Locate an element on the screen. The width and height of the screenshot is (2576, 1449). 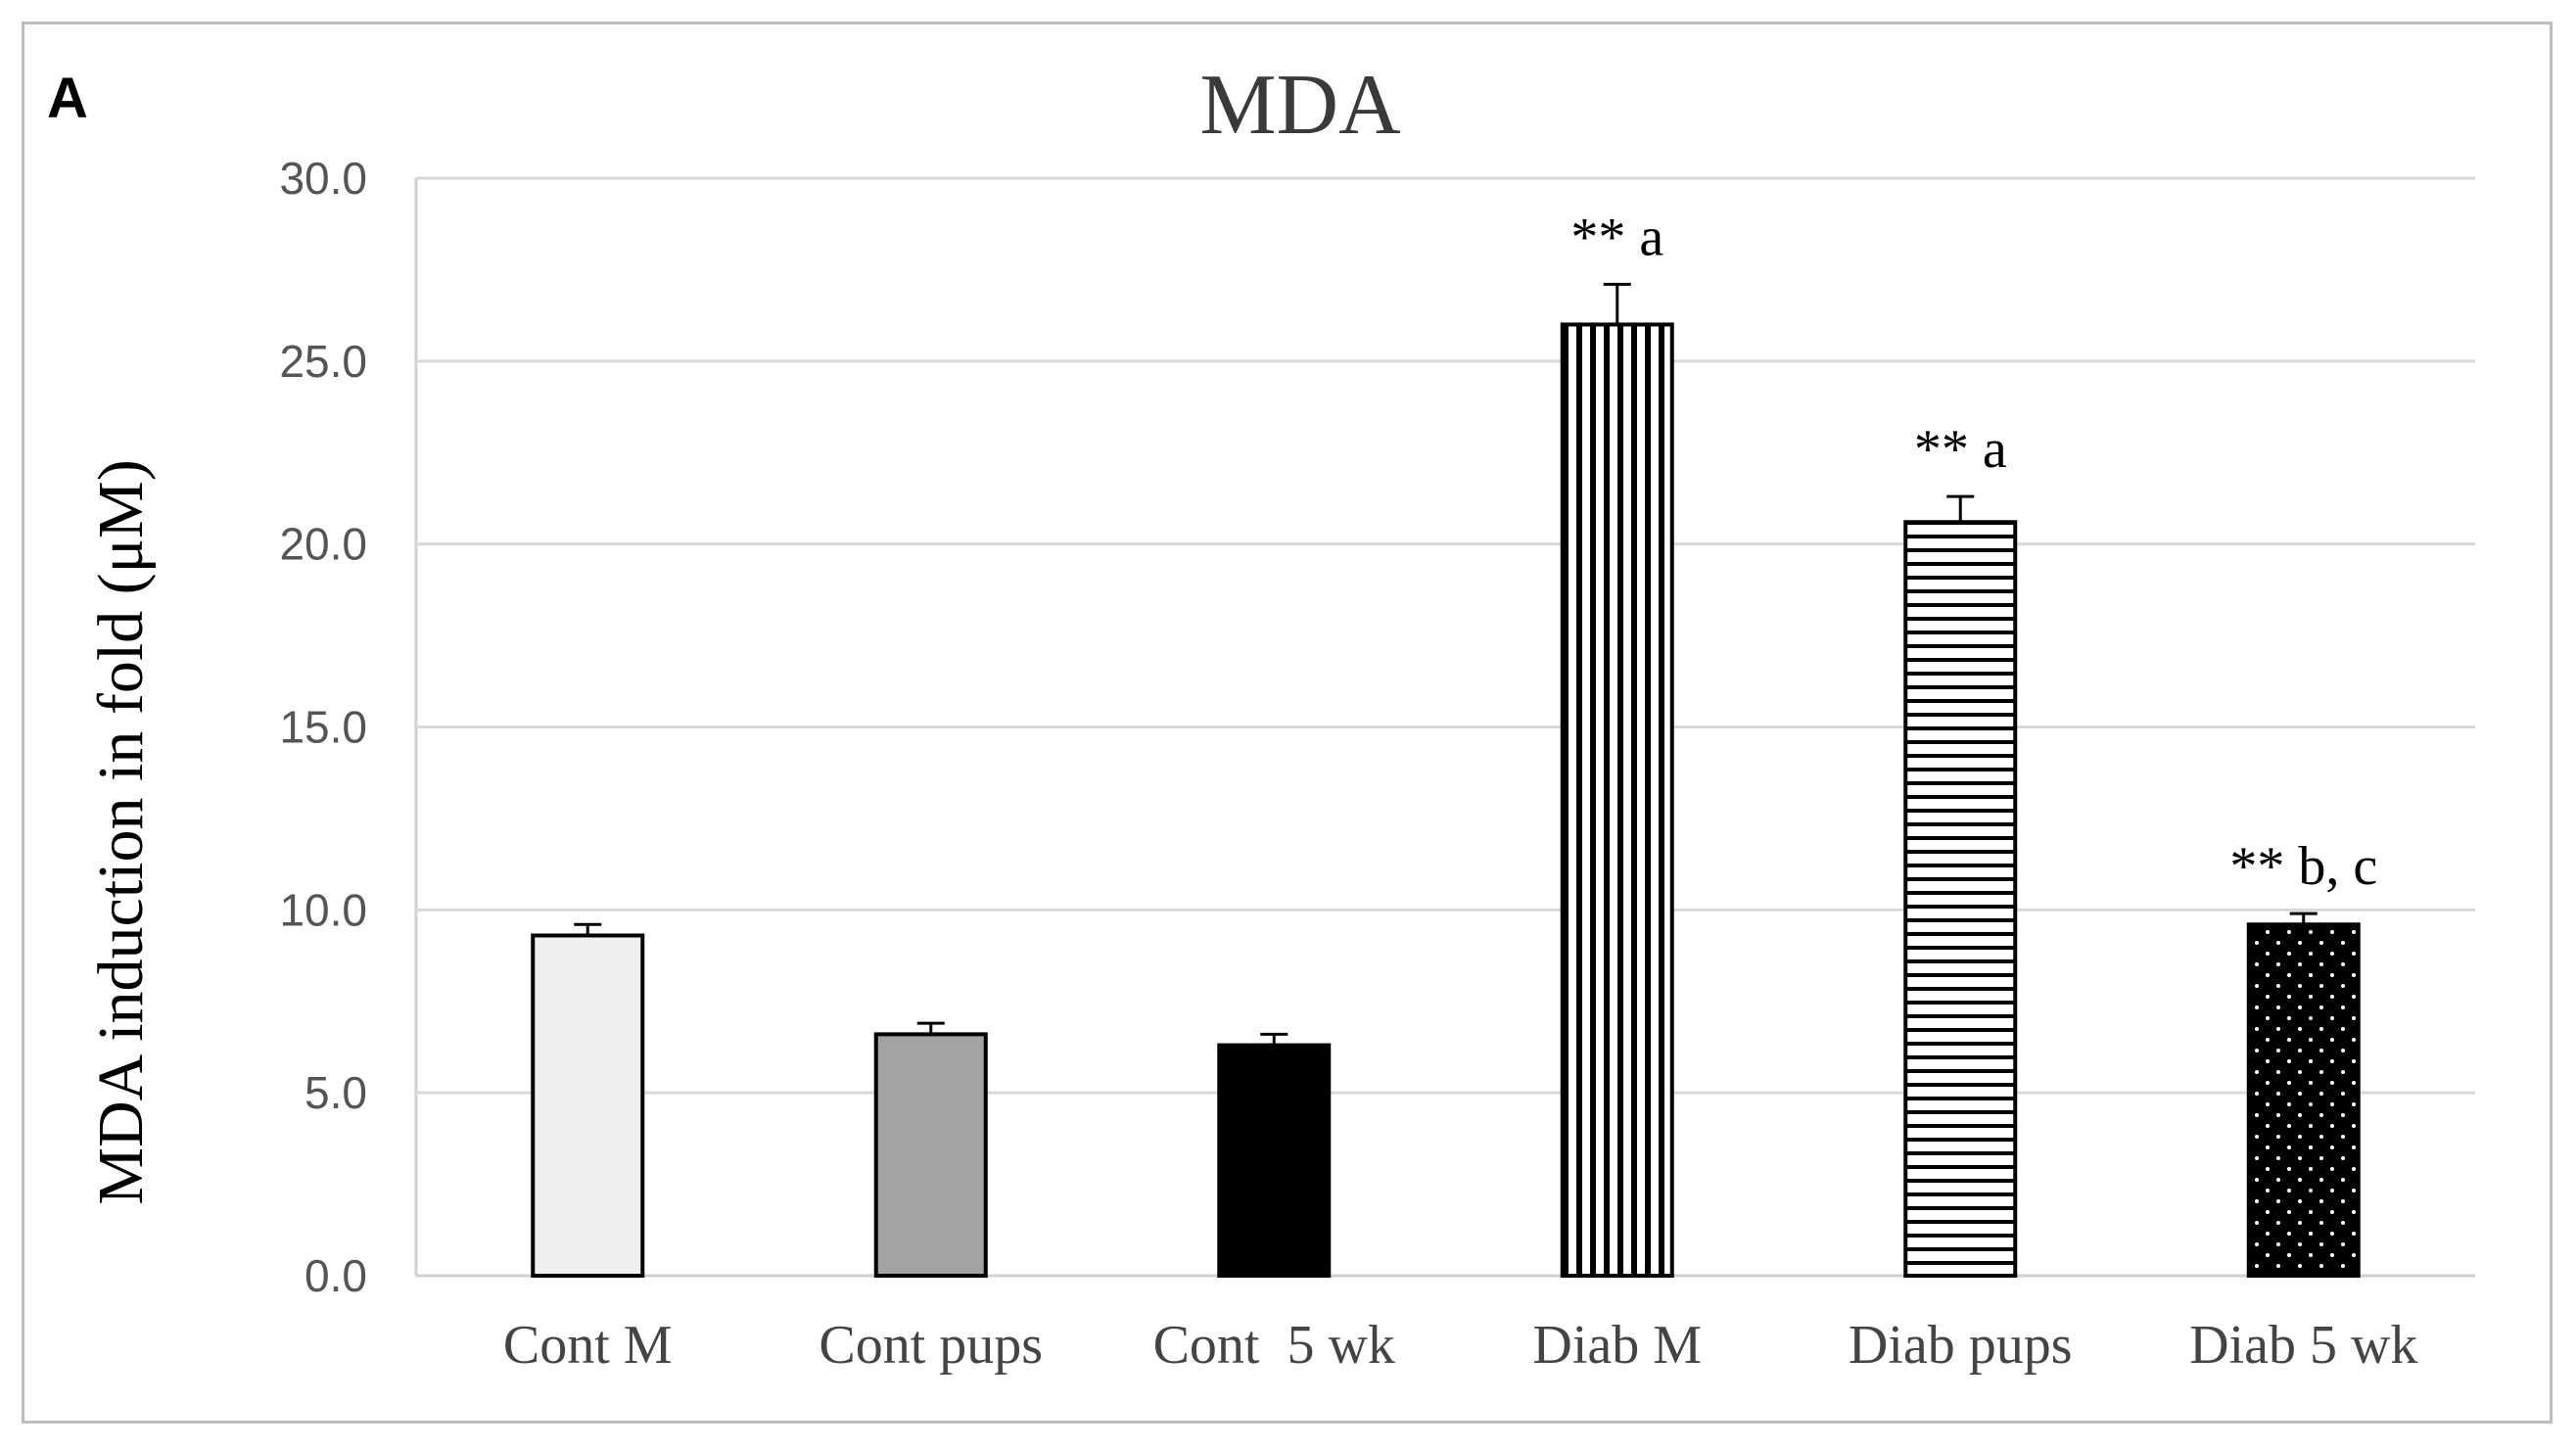
x-tick-label: Cont pups is located at coordinates (931, 1345).